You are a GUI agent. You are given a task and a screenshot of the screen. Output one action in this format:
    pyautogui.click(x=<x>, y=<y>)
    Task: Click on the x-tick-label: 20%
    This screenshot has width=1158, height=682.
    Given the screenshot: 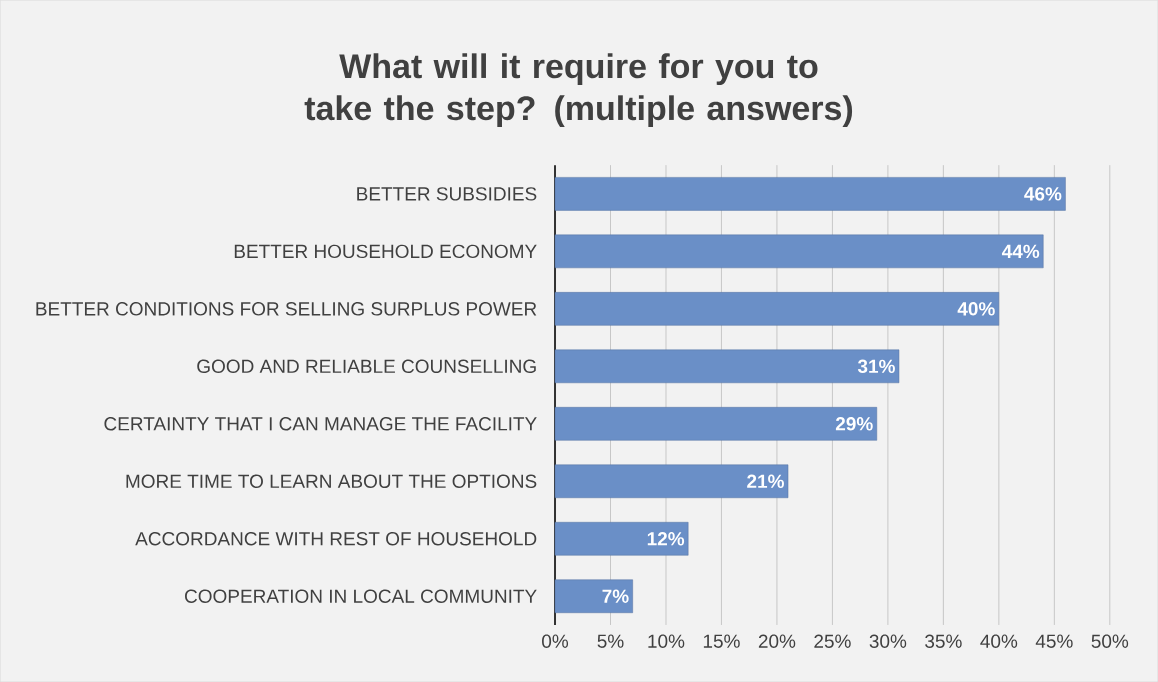 What is the action you would take?
    pyautogui.click(x=777, y=641)
    